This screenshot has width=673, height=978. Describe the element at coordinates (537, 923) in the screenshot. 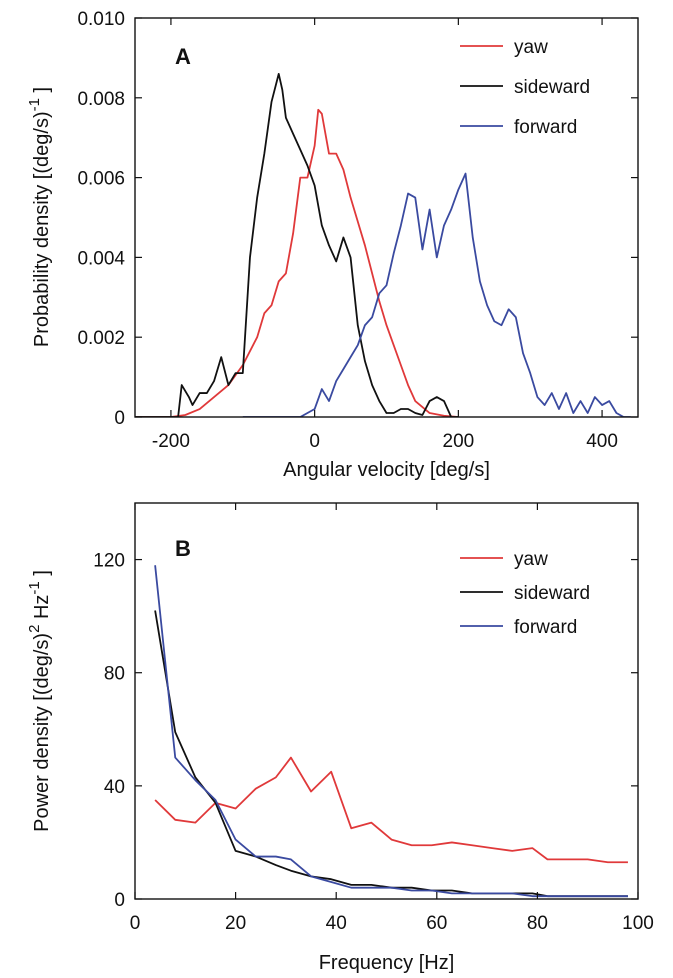

I see `x-tick-label: 80` at that location.